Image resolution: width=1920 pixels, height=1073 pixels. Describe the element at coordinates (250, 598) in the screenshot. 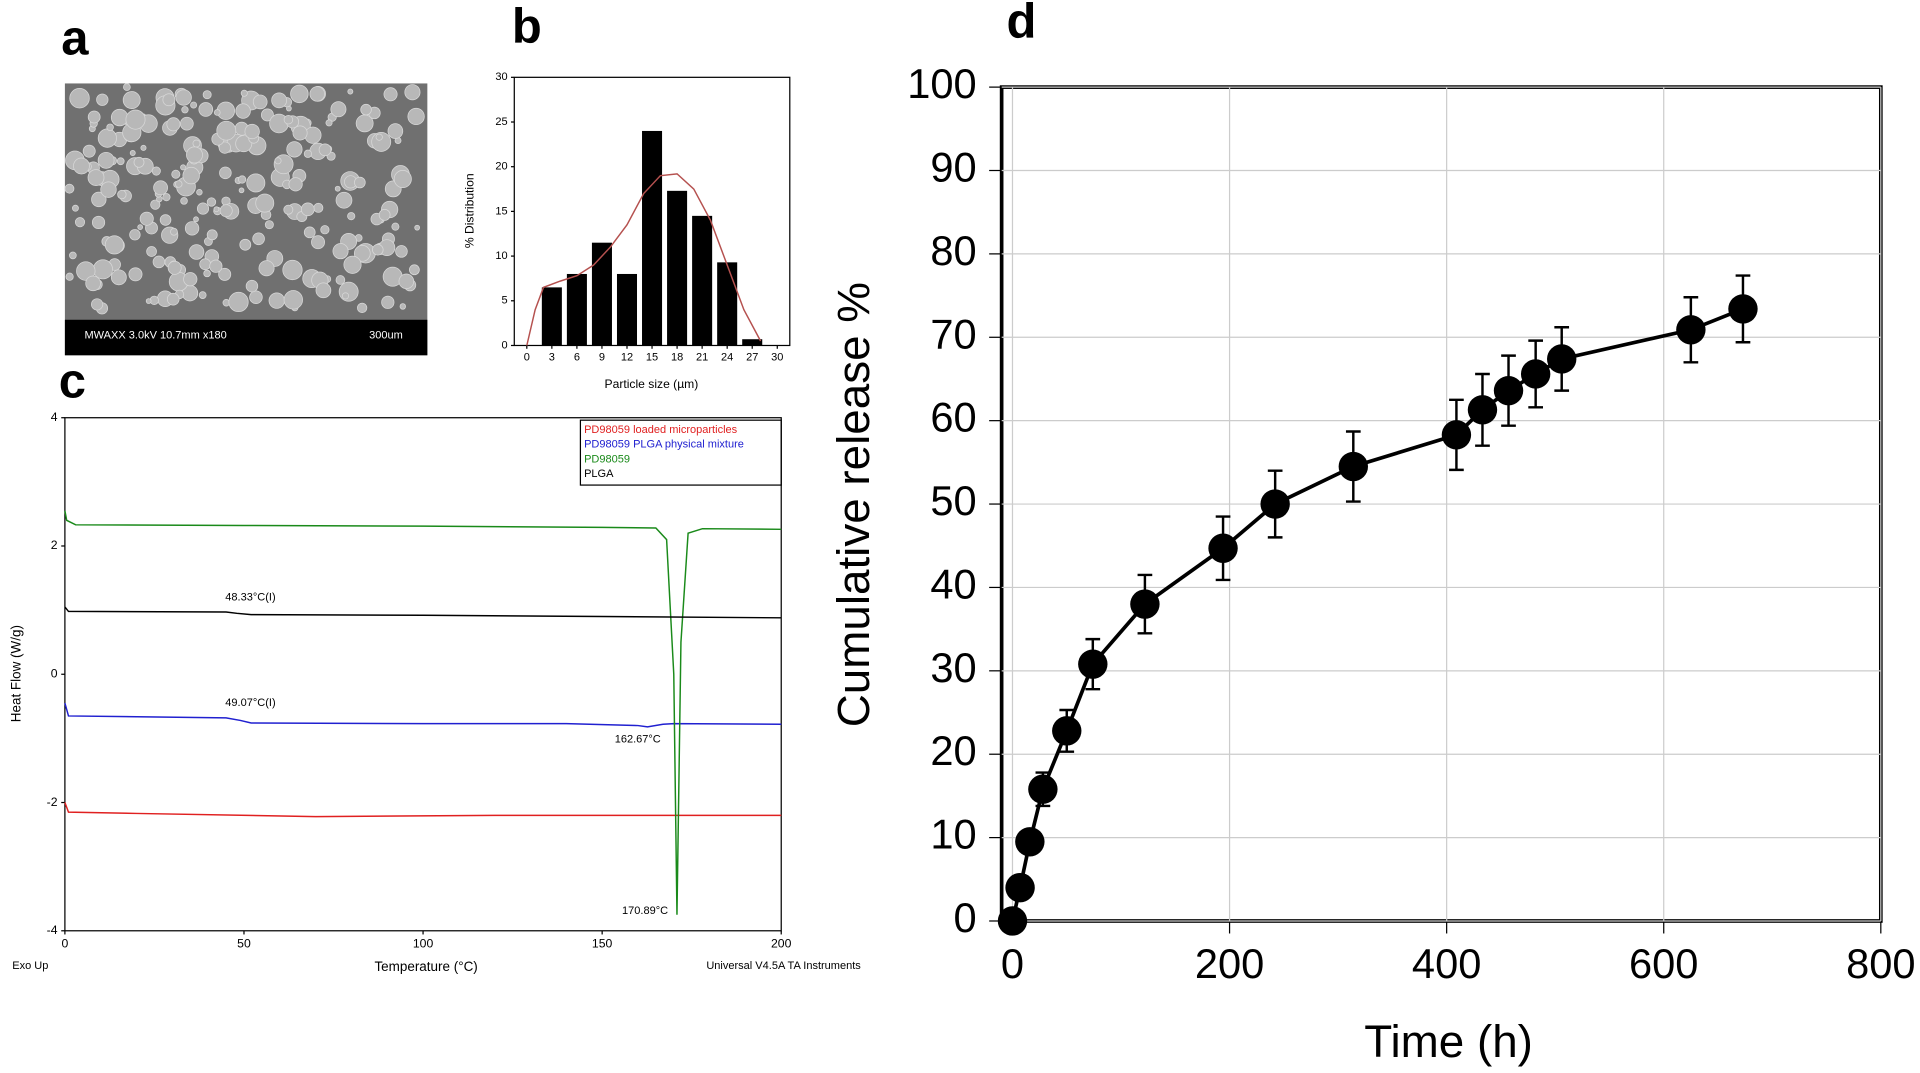

I see `annotation: 48.33°C(I)` at that location.